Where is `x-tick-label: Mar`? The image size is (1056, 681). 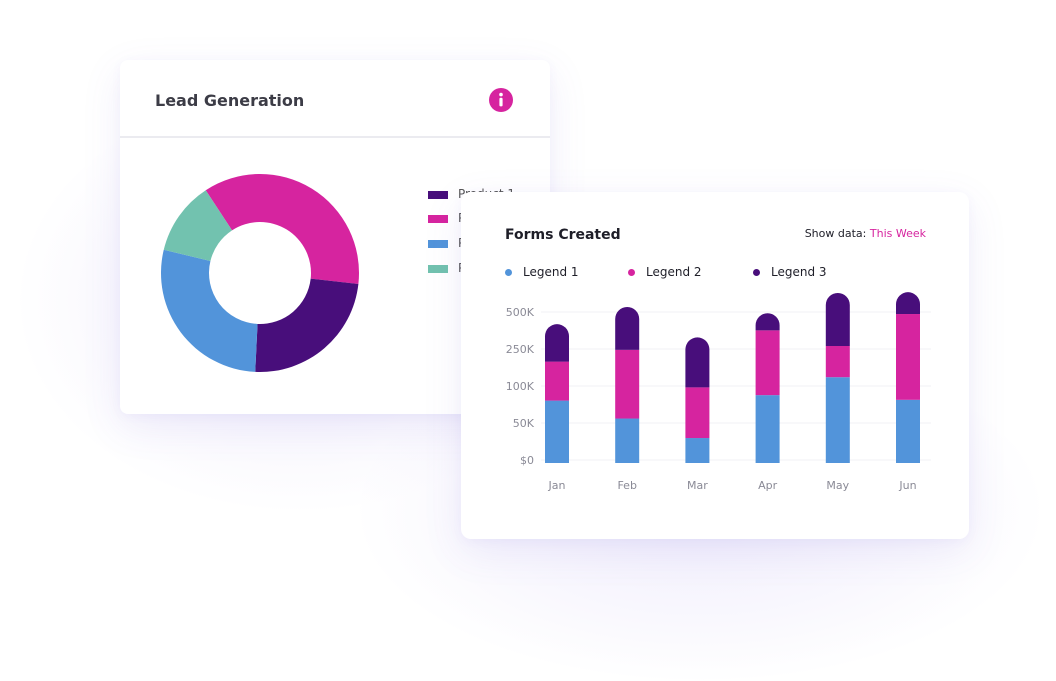
x-tick-label: Mar is located at coordinates (697, 485).